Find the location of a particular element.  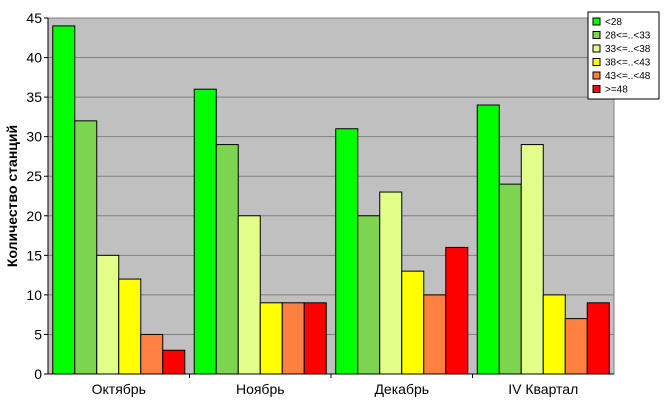

x-tick-label: Декабрь is located at coordinates (401, 389).